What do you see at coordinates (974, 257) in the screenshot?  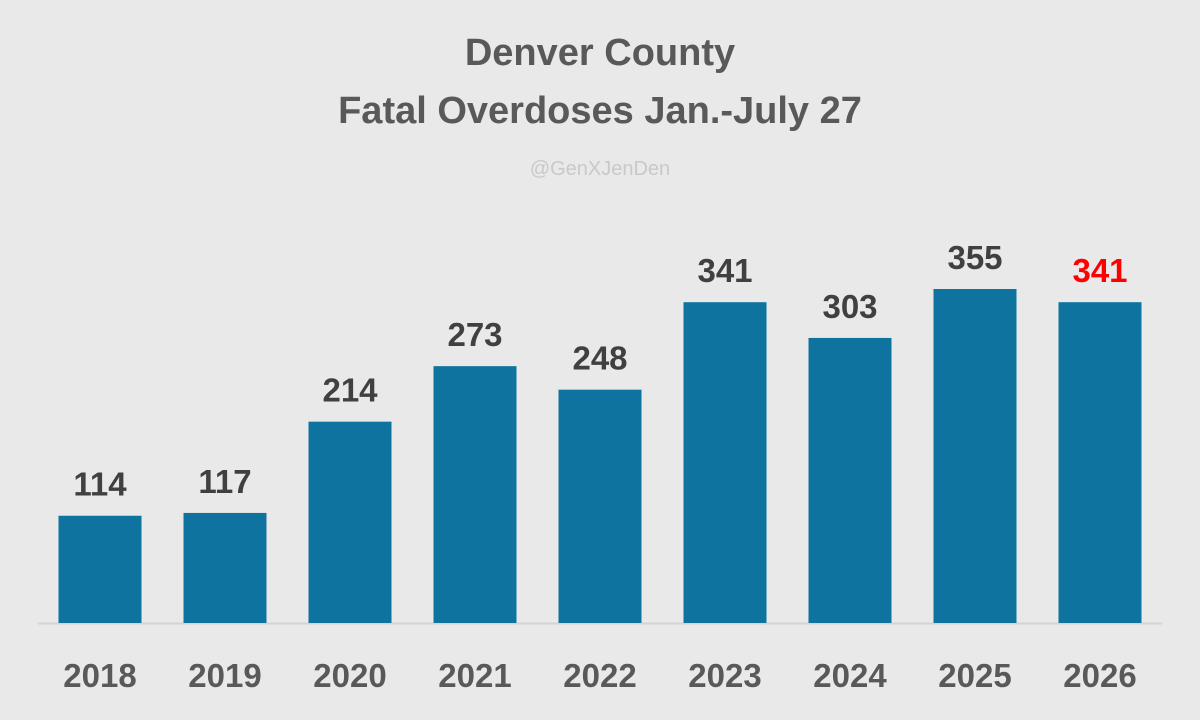 I see `data-label-2025: 355` at bounding box center [974, 257].